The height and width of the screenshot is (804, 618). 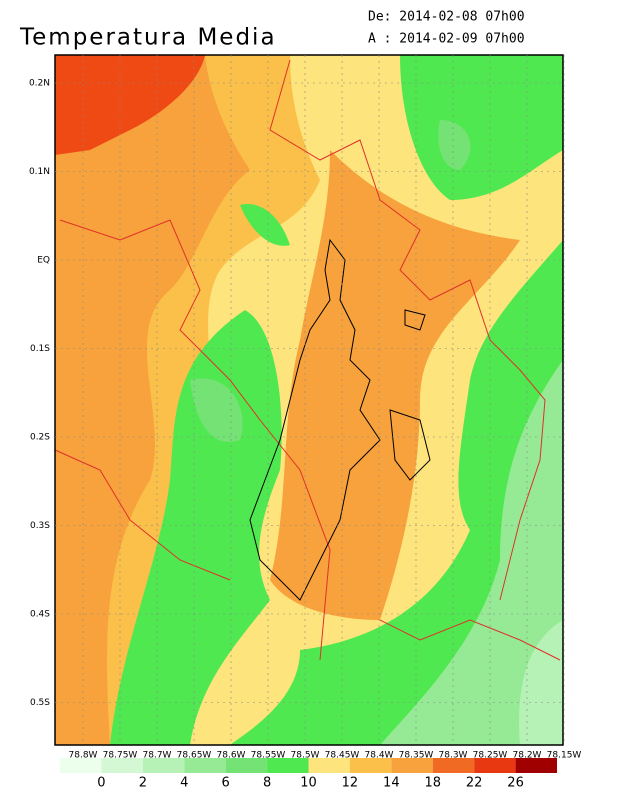 What do you see at coordinates (446, 39) in the screenshot?
I see `to-date: A : 2014-02-09 07h00` at bounding box center [446, 39].